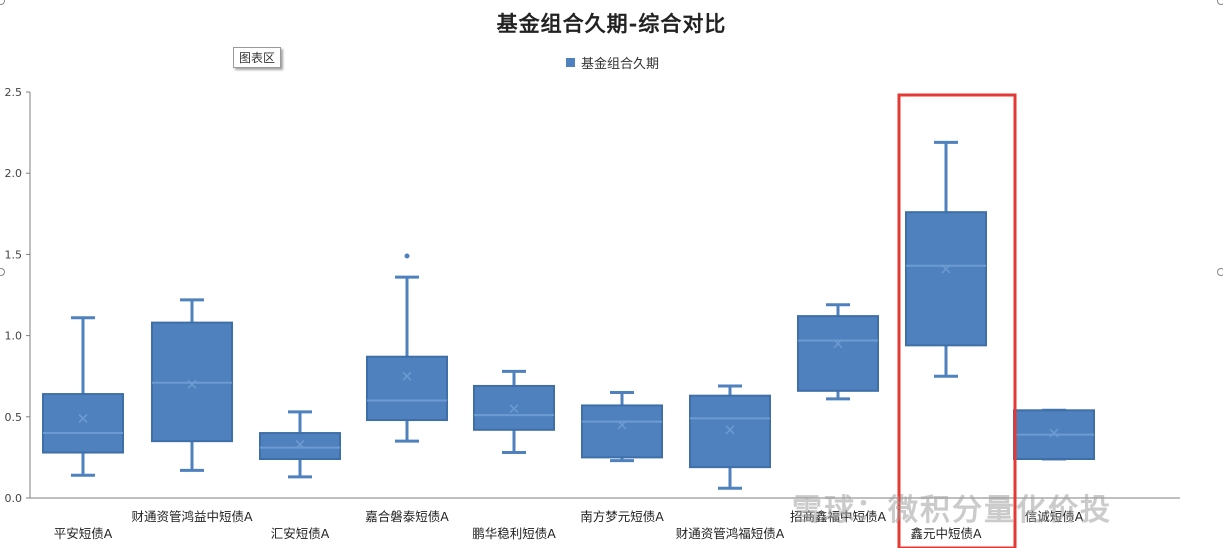  What do you see at coordinates (300, 533) in the screenshot?
I see `x-category-label: 汇安短债A` at bounding box center [300, 533].